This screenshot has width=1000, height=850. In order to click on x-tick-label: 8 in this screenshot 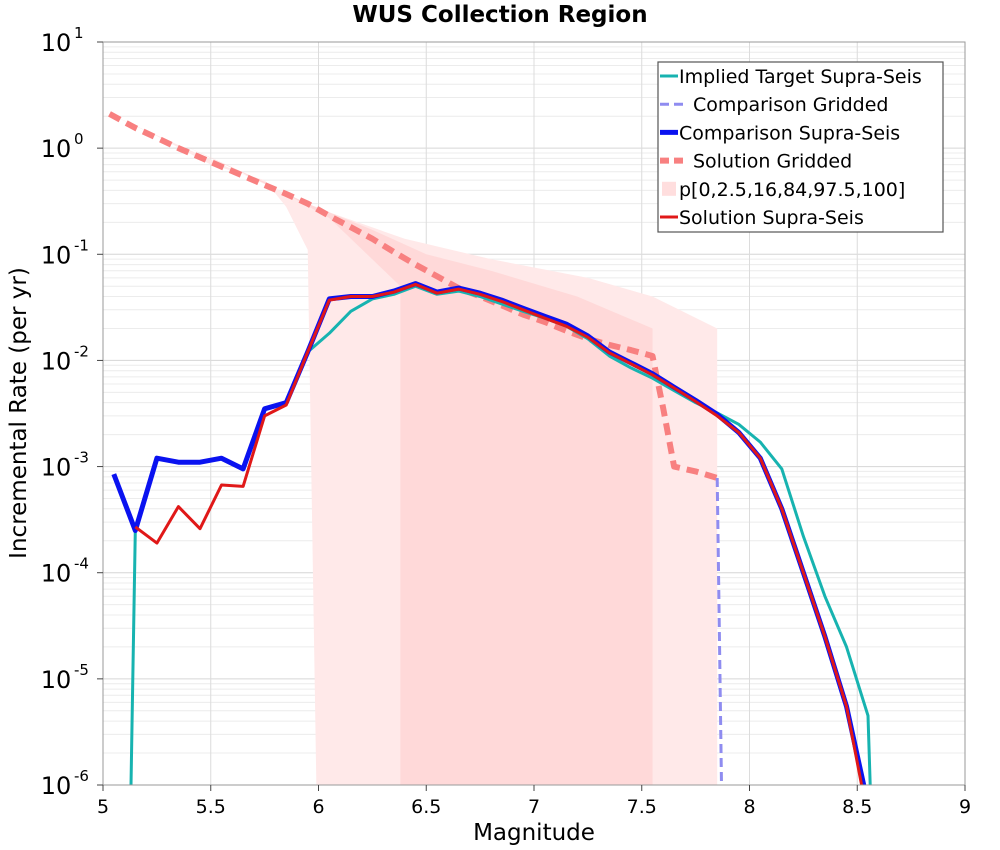, I will do `click(749, 807)`.